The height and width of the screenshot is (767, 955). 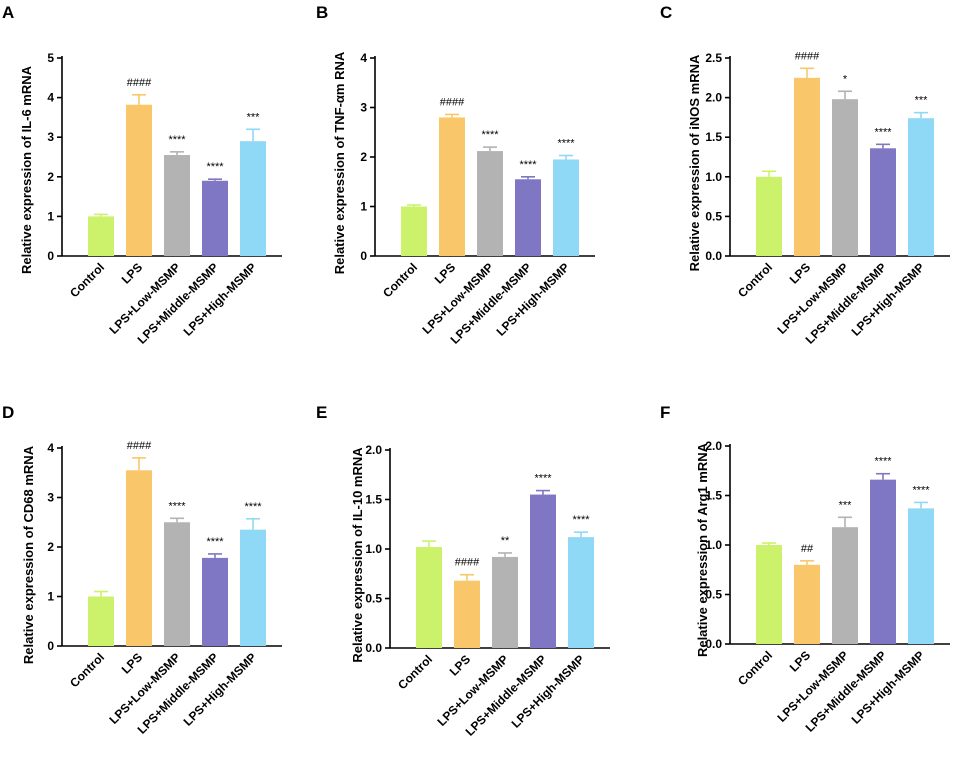 I want to click on panel-letter: C, so click(x=666, y=12).